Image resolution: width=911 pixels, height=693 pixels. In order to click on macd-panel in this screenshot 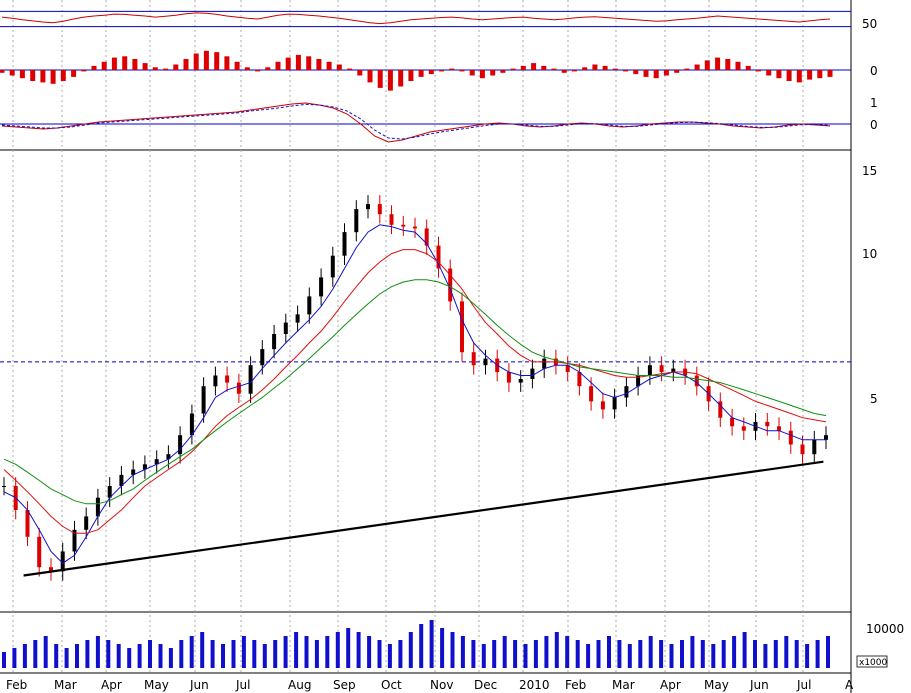, I will do `click(425, 122)`.